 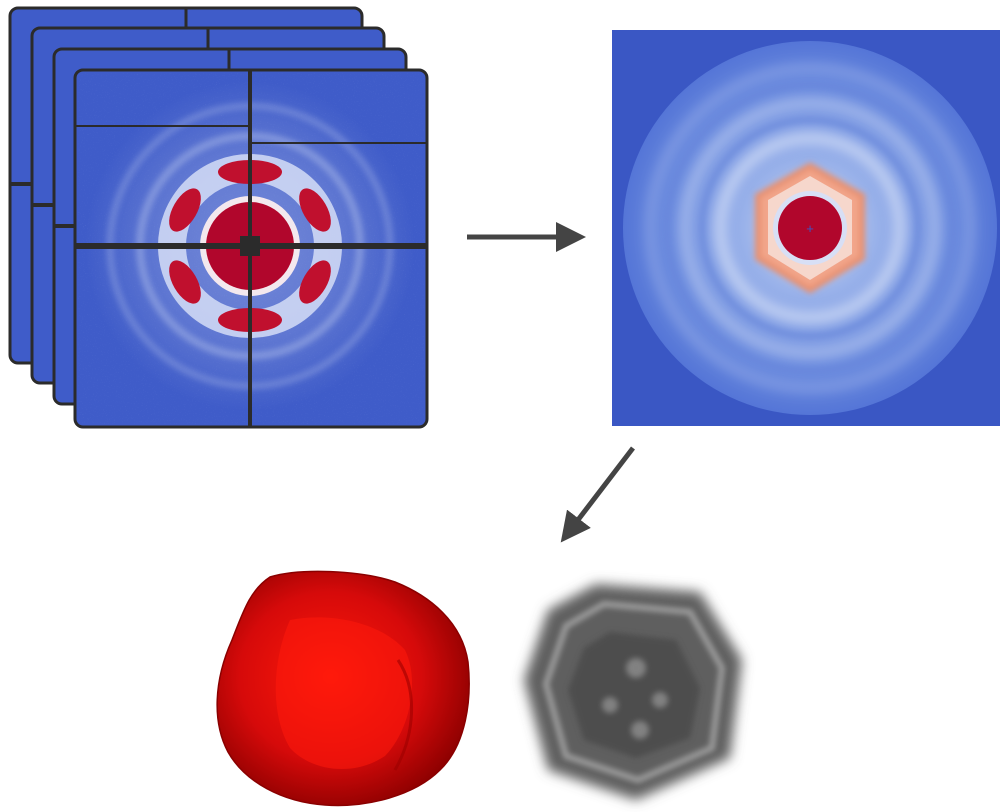 I want to click on reconstructed-density-projection, so click(x=633, y=692).